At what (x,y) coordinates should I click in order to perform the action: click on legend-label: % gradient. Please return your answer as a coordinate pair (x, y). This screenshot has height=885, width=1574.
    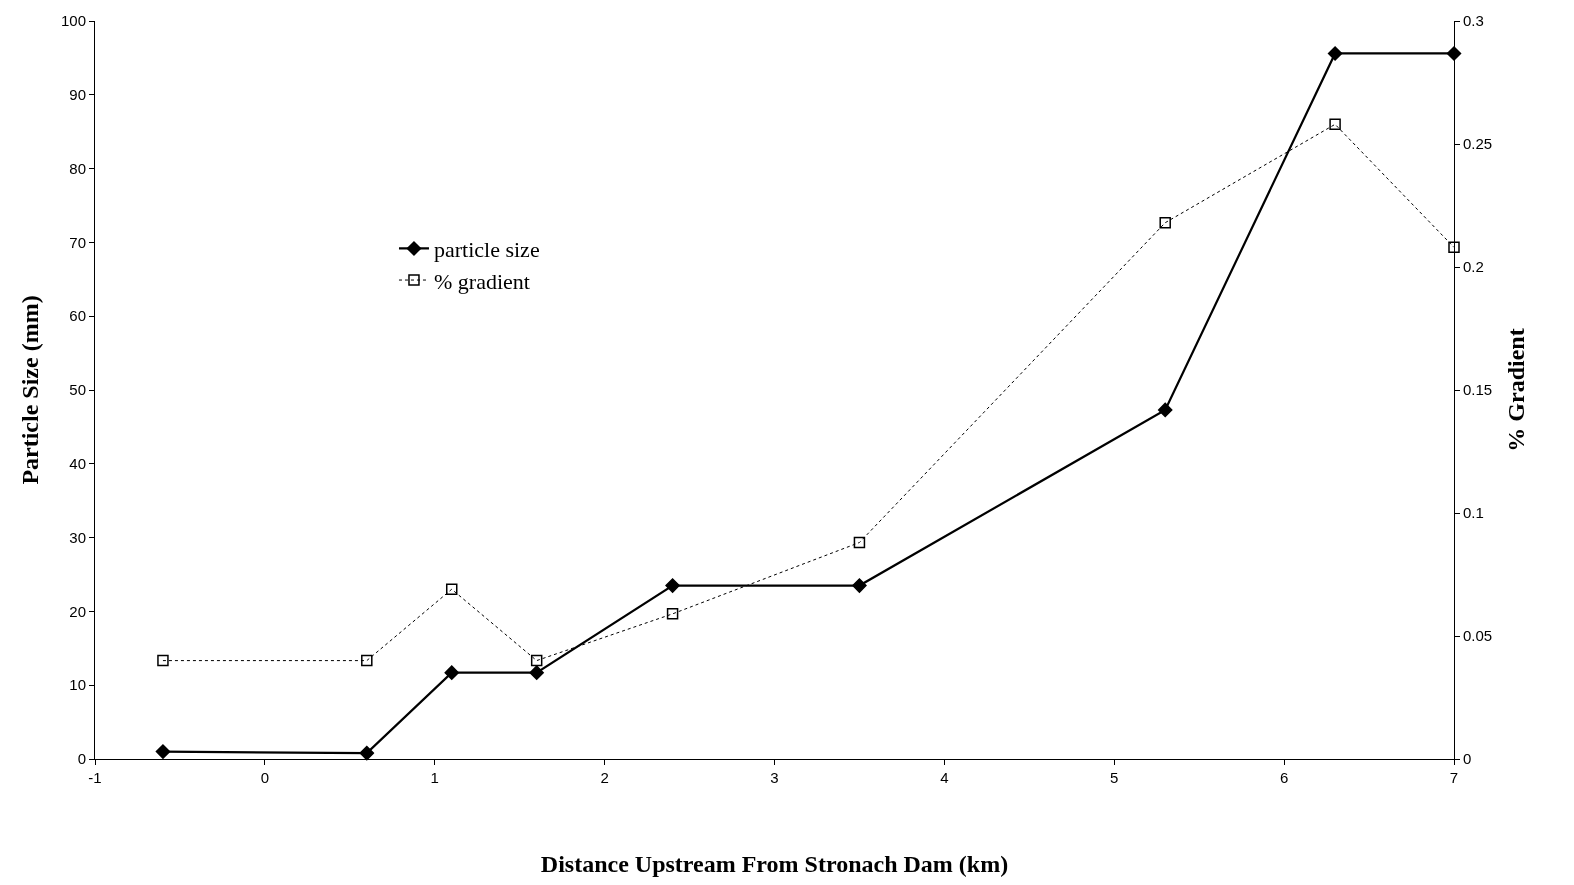
    Looking at the image, I should click on (481, 281).